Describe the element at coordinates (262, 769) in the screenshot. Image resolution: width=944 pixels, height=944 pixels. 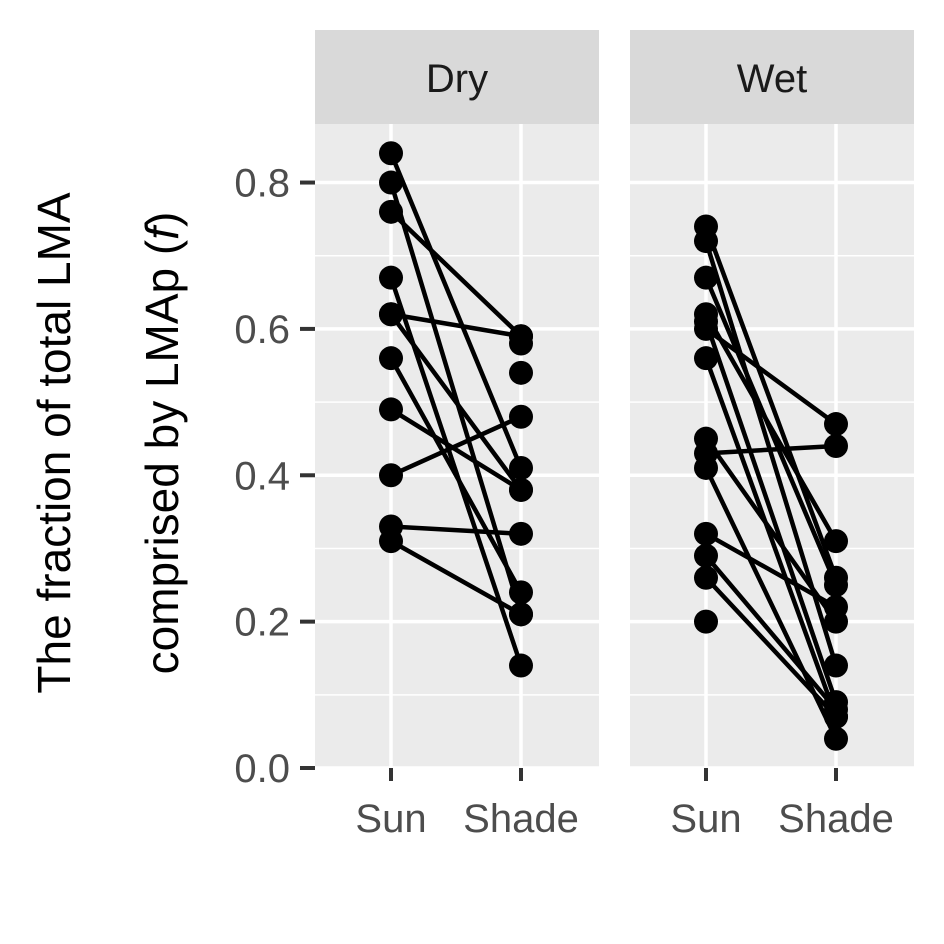
I see `y-tick-label: 0.0` at that location.